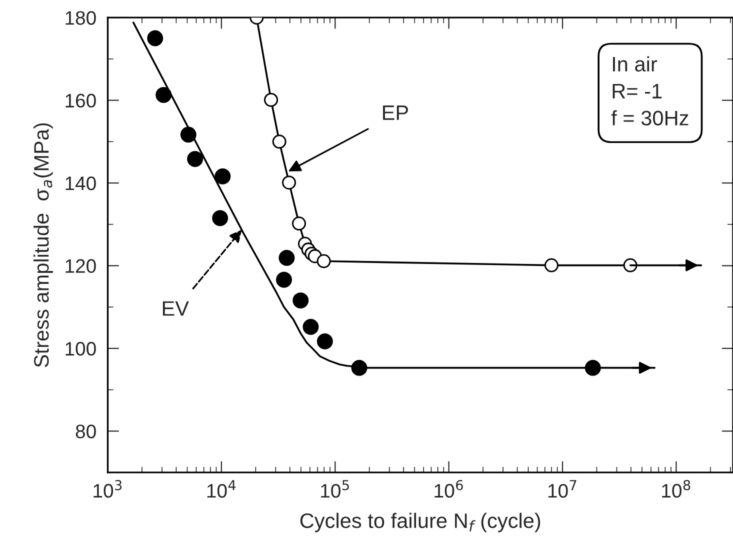 The image size is (733, 550). I want to click on y-tick-label: 160, so click(81, 101).